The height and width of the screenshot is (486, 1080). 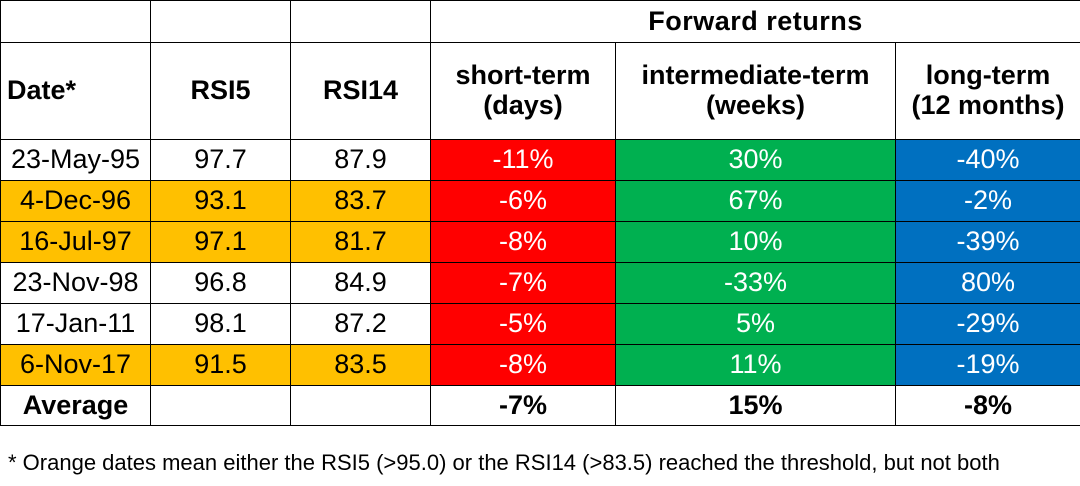 What do you see at coordinates (523, 283) in the screenshot?
I see `short-term-cell: -7%` at bounding box center [523, 283].